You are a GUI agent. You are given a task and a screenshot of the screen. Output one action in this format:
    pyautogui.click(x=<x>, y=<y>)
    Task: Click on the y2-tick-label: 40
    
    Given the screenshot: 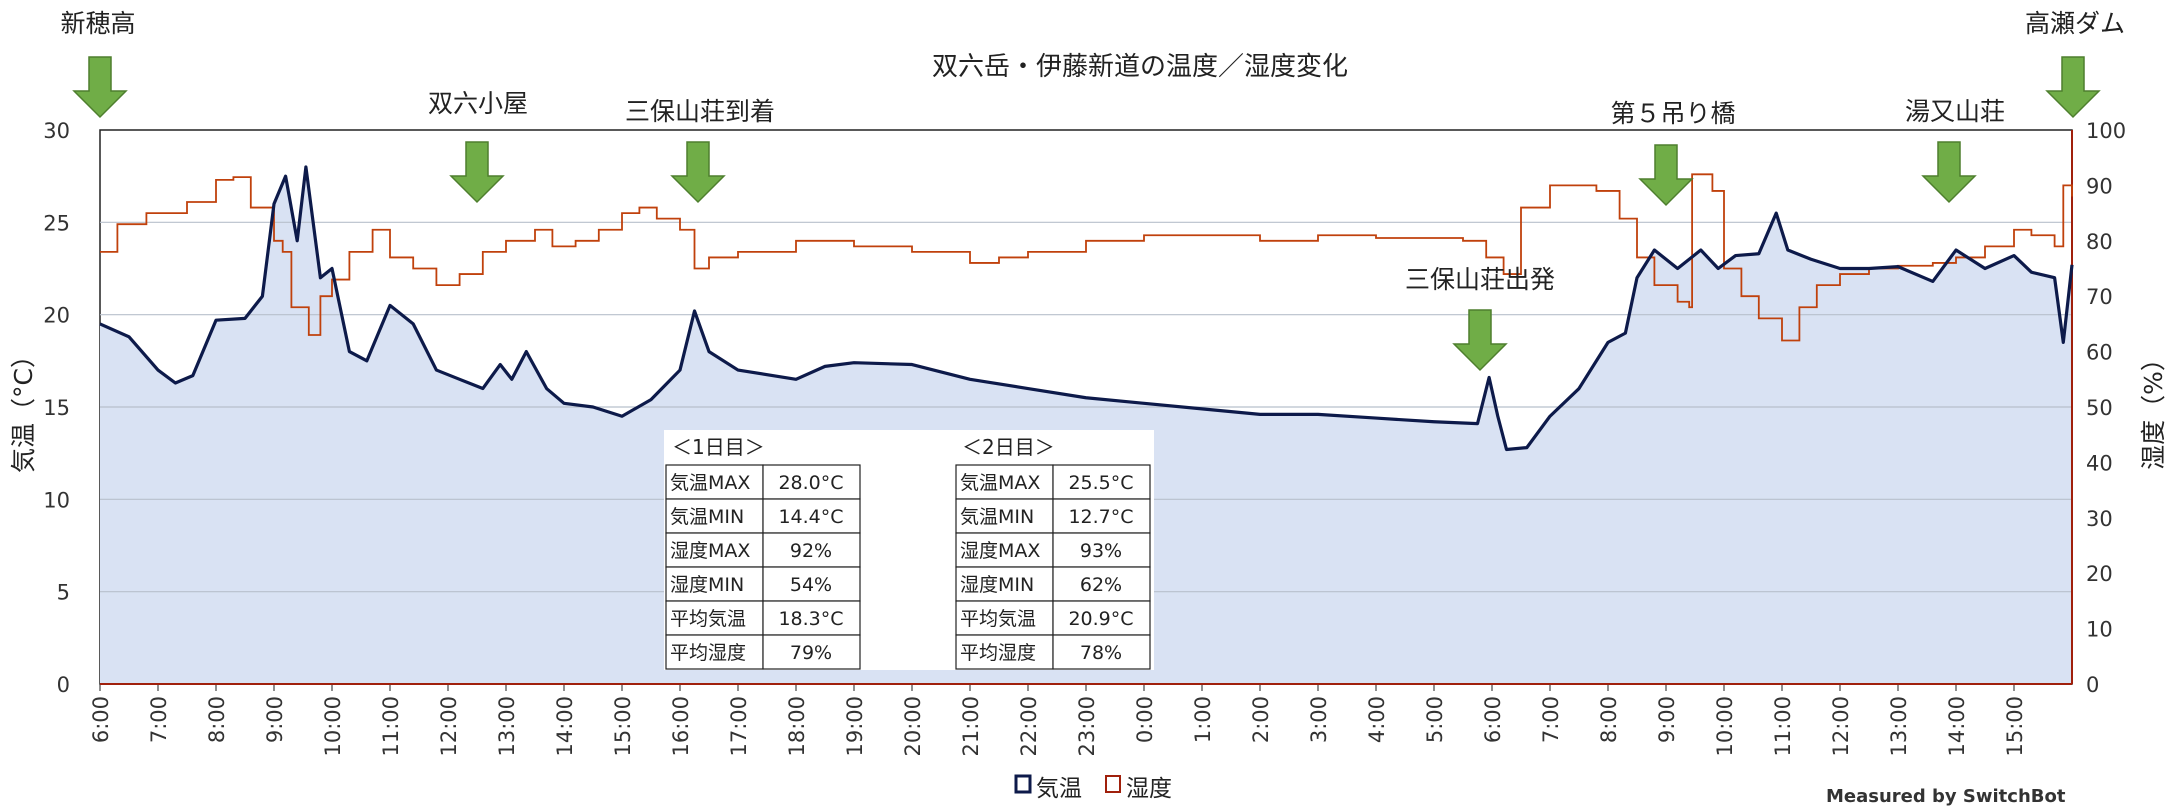 What is the action you would take?
    pyautogui.click(x=2099, y=463)
    